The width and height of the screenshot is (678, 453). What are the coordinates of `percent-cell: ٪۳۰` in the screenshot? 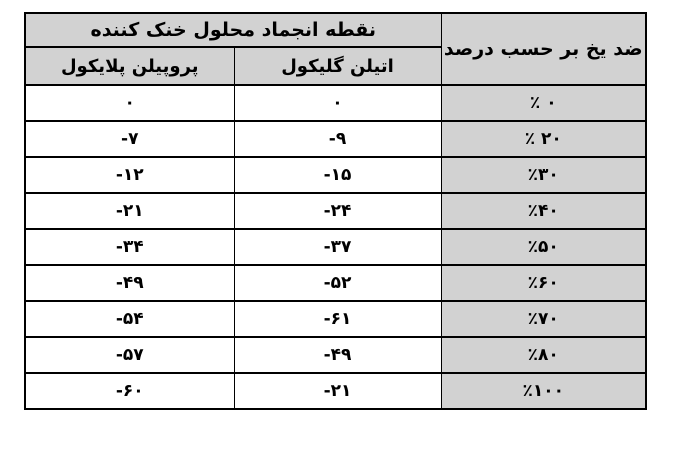 It's located at (543, 175).